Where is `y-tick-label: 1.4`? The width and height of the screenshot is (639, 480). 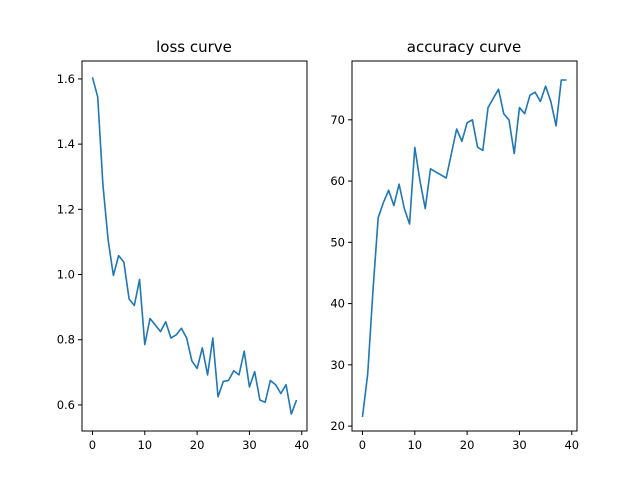 y-tick-label: 1.4 is located at coordinates (66, 144).